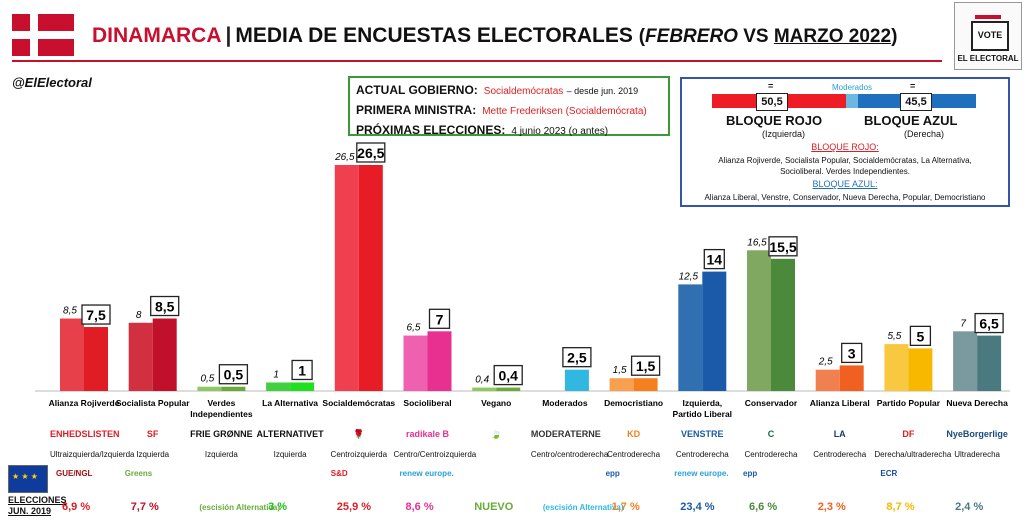 The height and width of the screenshot is (527, 1024). Describe the element at coordinates (774, 120) in the screenshot. I see `red-bloc-name: BLOQUE ROJO` at that location.